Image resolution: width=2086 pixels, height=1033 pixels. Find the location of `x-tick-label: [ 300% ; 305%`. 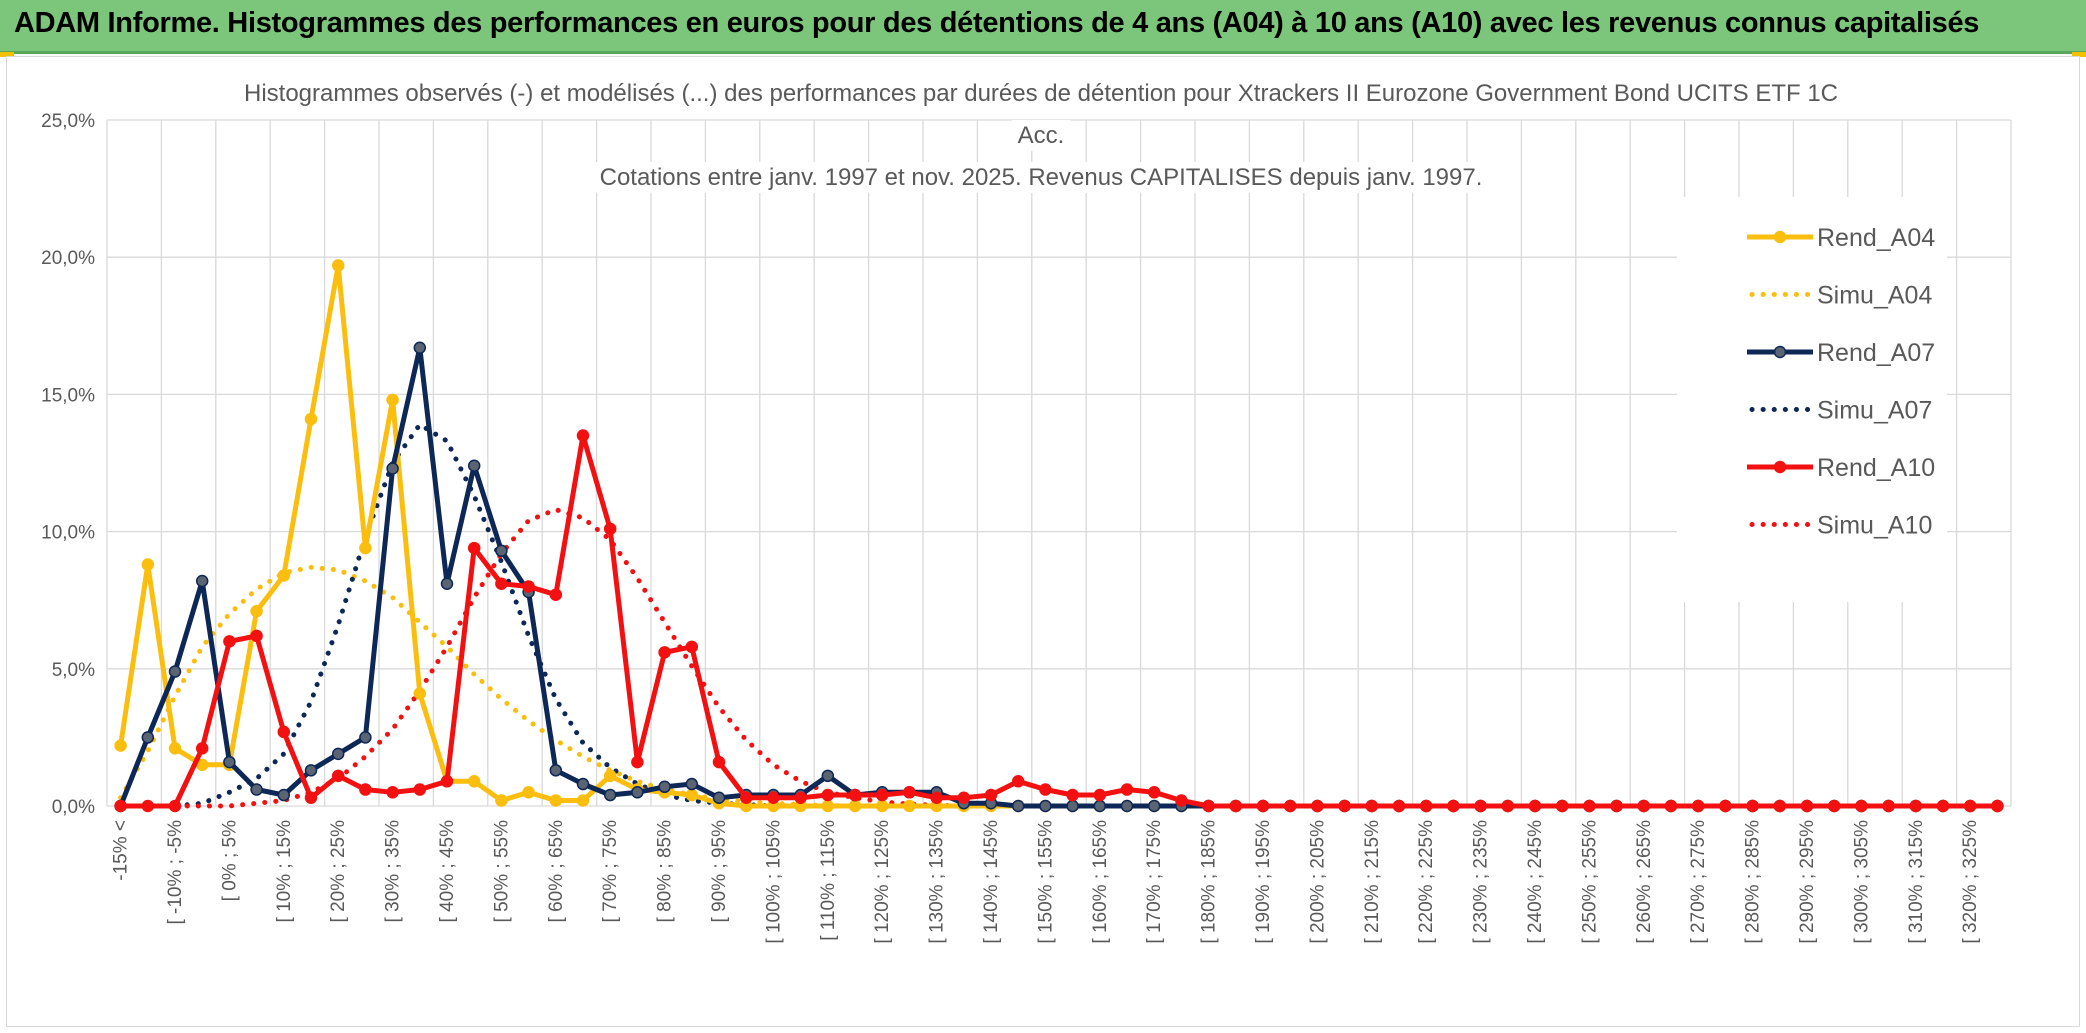

x-tick-label: [ 300% ; 305% is located at coordinates (1861, 882).